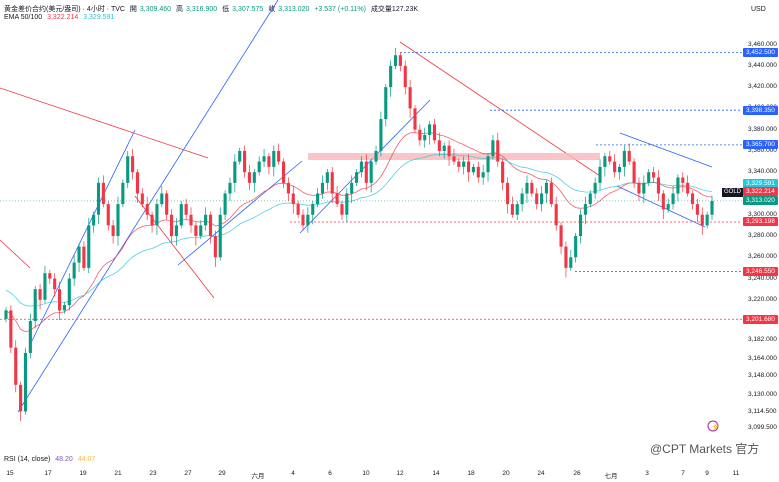  I want to click on price-tick-label: 3,420.000, so click(762, 87).